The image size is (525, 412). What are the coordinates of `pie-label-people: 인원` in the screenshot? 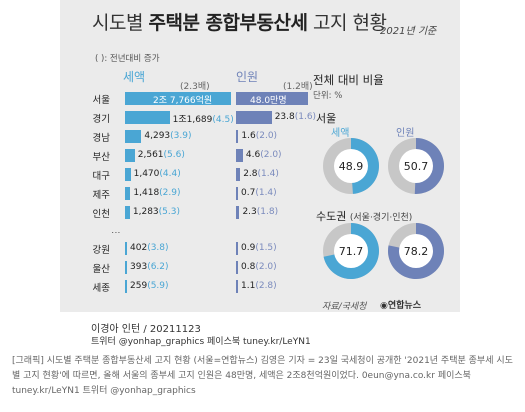 It's located at (405, 133).